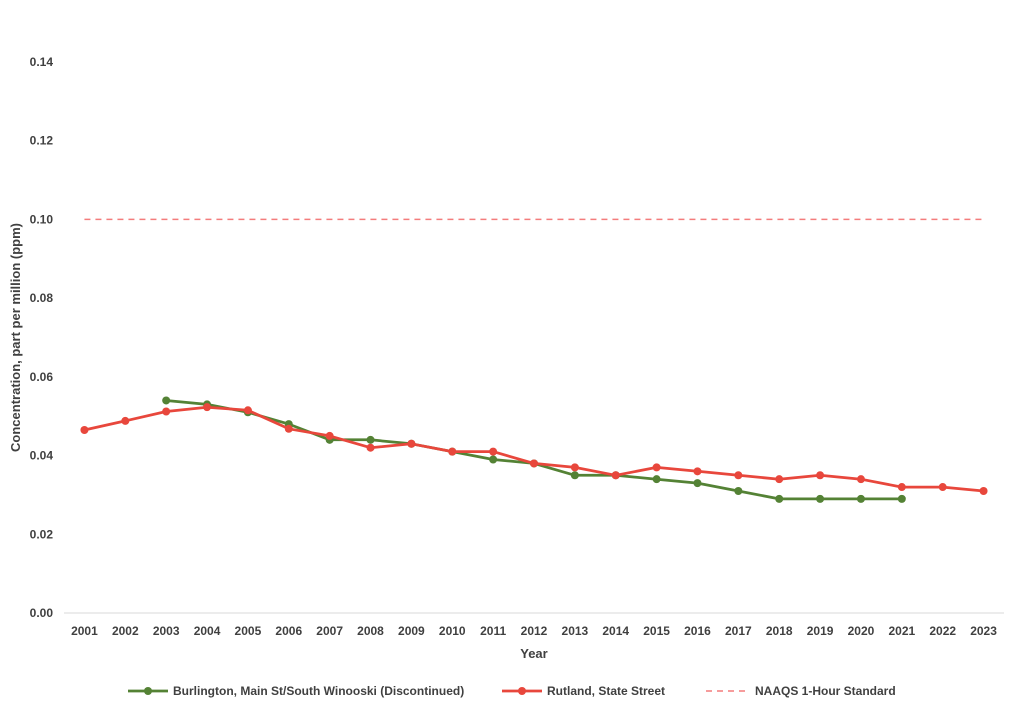  Describe the element at coordinates (207, 631) in the screenshot. I see `x-tick-label: 2004` at that location.